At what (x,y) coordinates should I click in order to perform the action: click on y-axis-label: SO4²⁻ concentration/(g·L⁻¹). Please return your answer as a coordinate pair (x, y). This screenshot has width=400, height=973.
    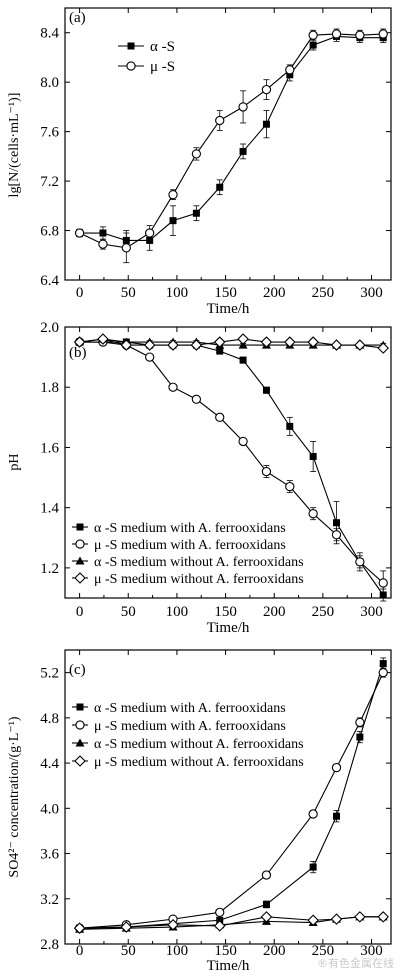
    Looking at the image, I should click on (14, 797).